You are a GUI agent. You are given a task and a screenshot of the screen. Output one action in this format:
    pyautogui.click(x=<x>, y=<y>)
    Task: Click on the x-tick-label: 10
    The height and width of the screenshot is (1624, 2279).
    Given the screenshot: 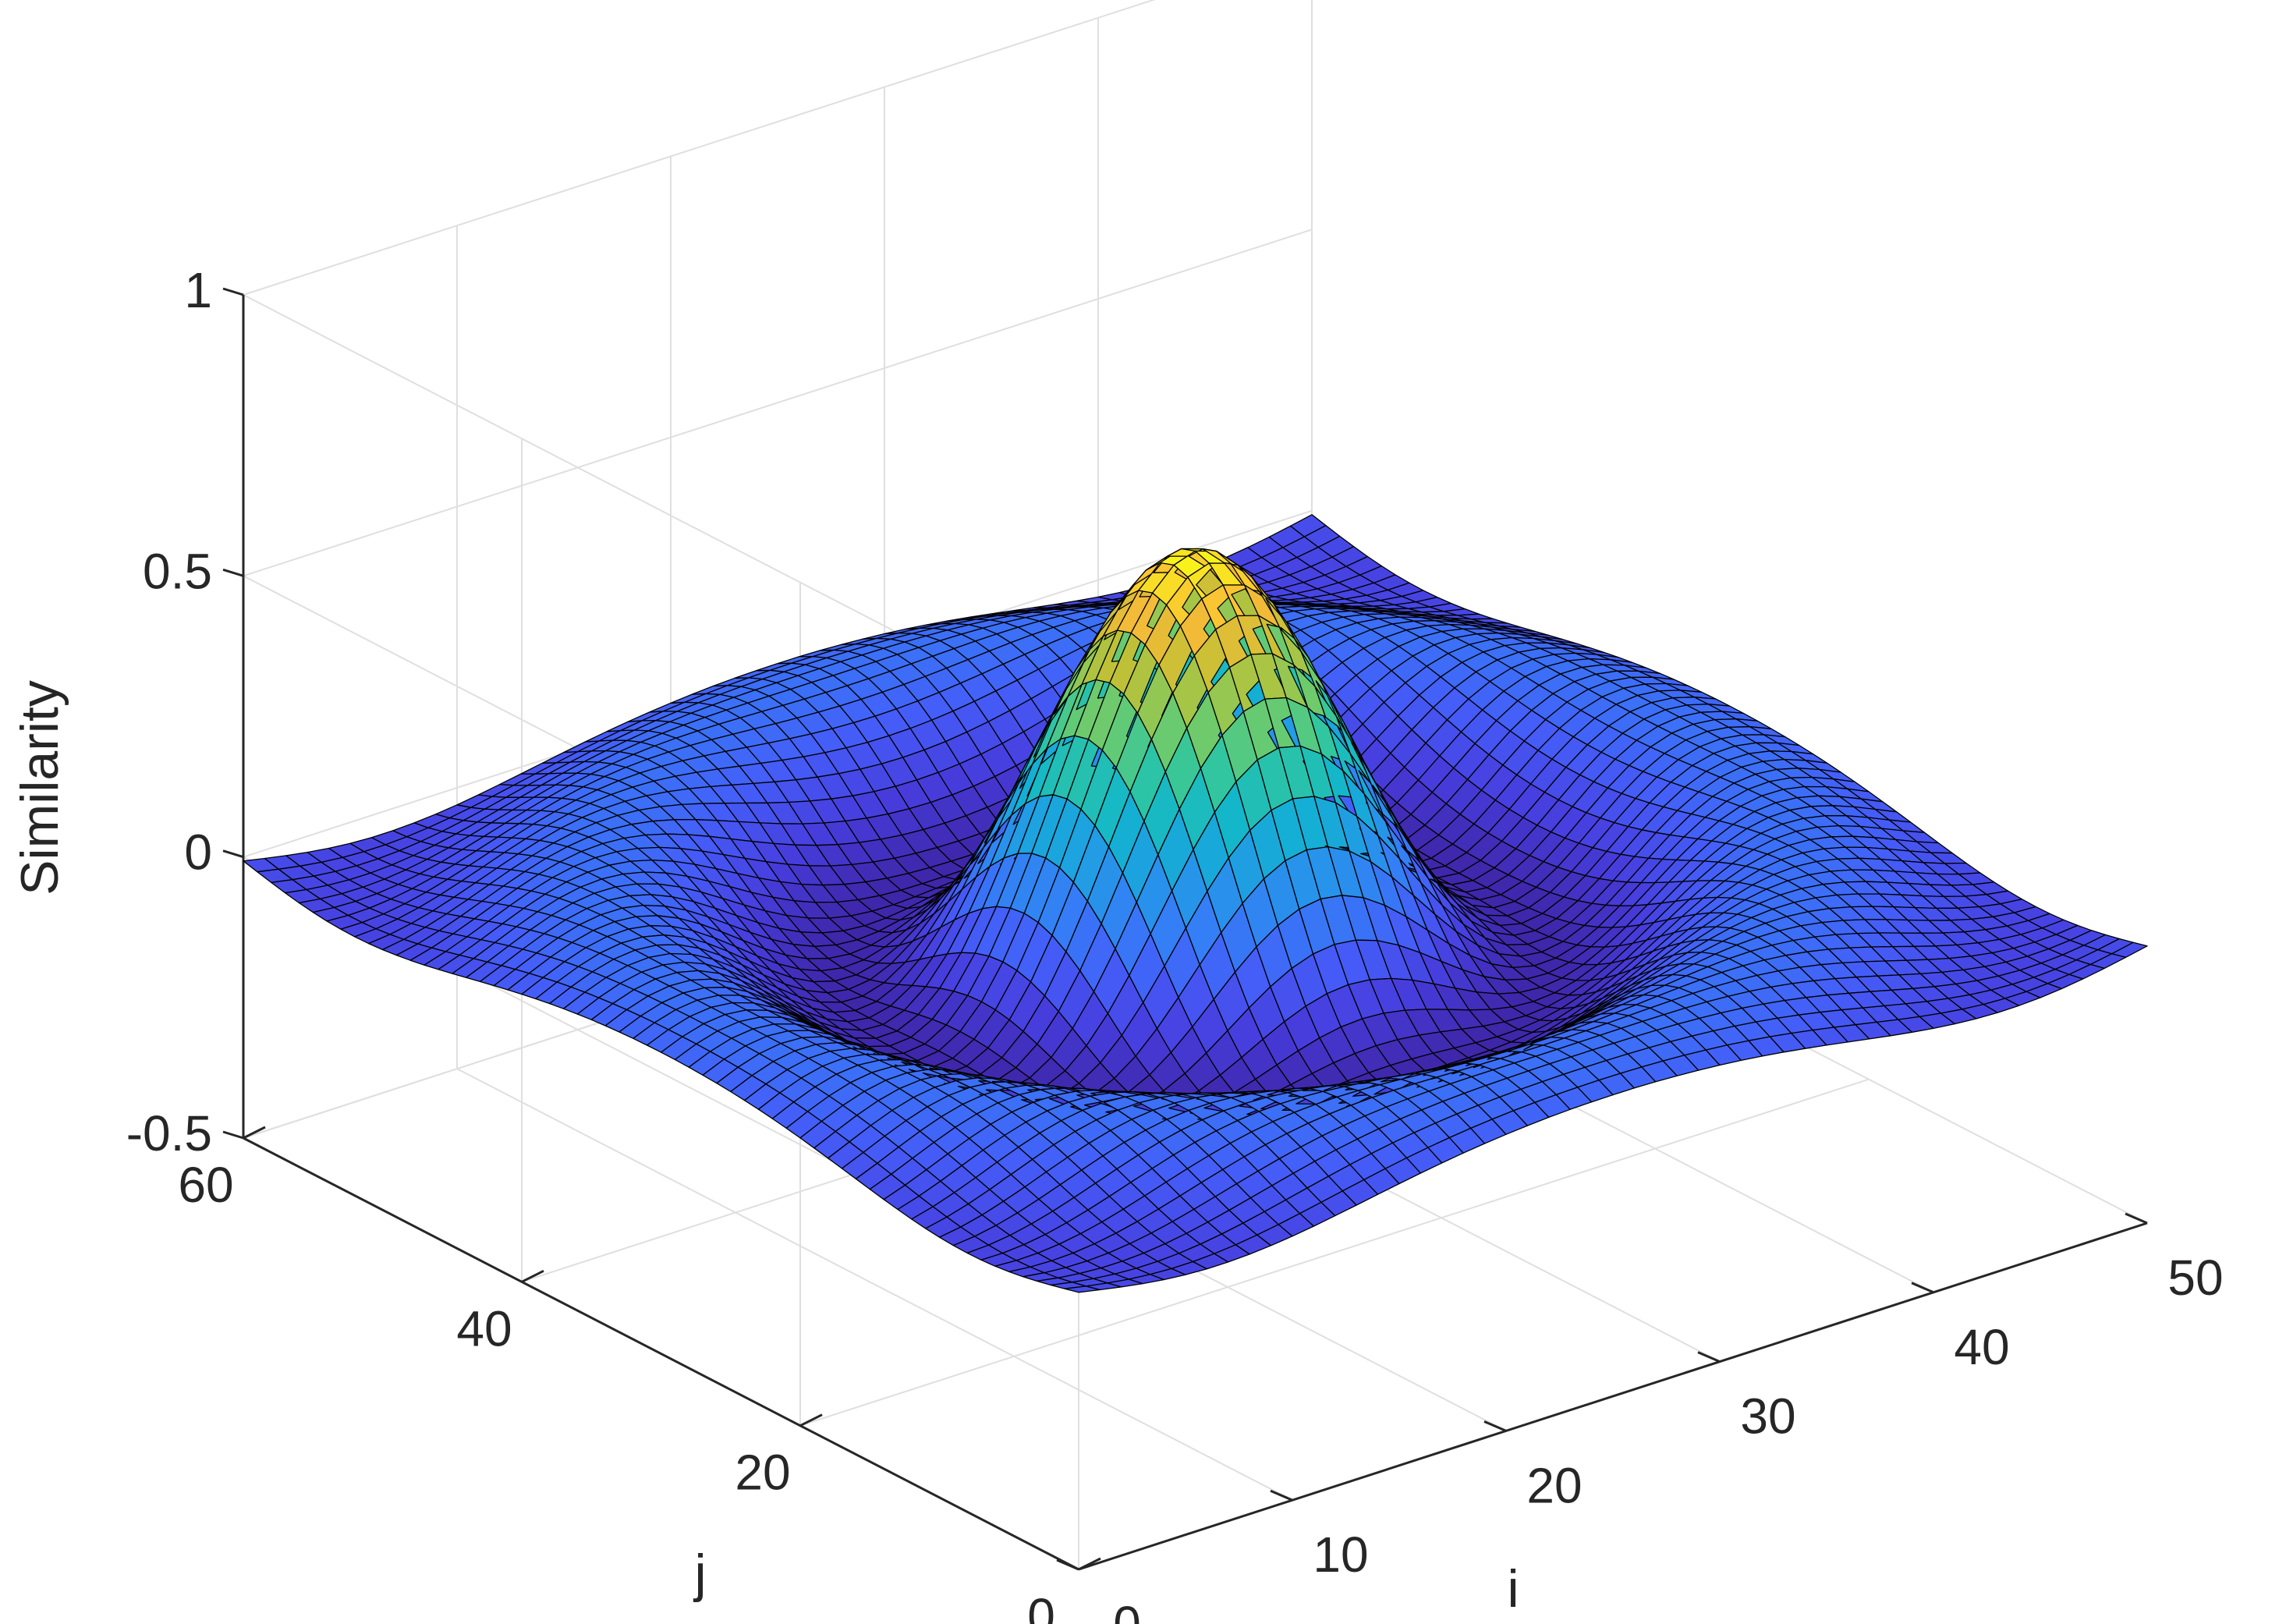 What is the action you would take?
    pyautogui.click(x=1340, y=1554)
    